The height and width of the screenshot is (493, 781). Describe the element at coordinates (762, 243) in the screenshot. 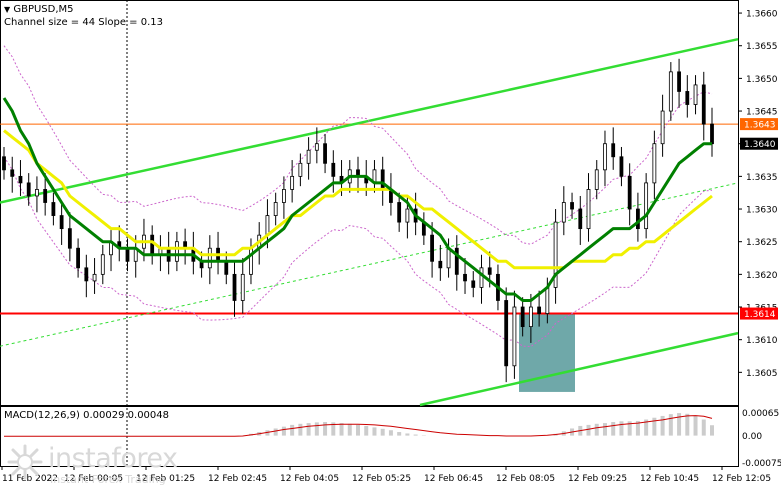

I see `price-tick-label: 1.3625` at that location.